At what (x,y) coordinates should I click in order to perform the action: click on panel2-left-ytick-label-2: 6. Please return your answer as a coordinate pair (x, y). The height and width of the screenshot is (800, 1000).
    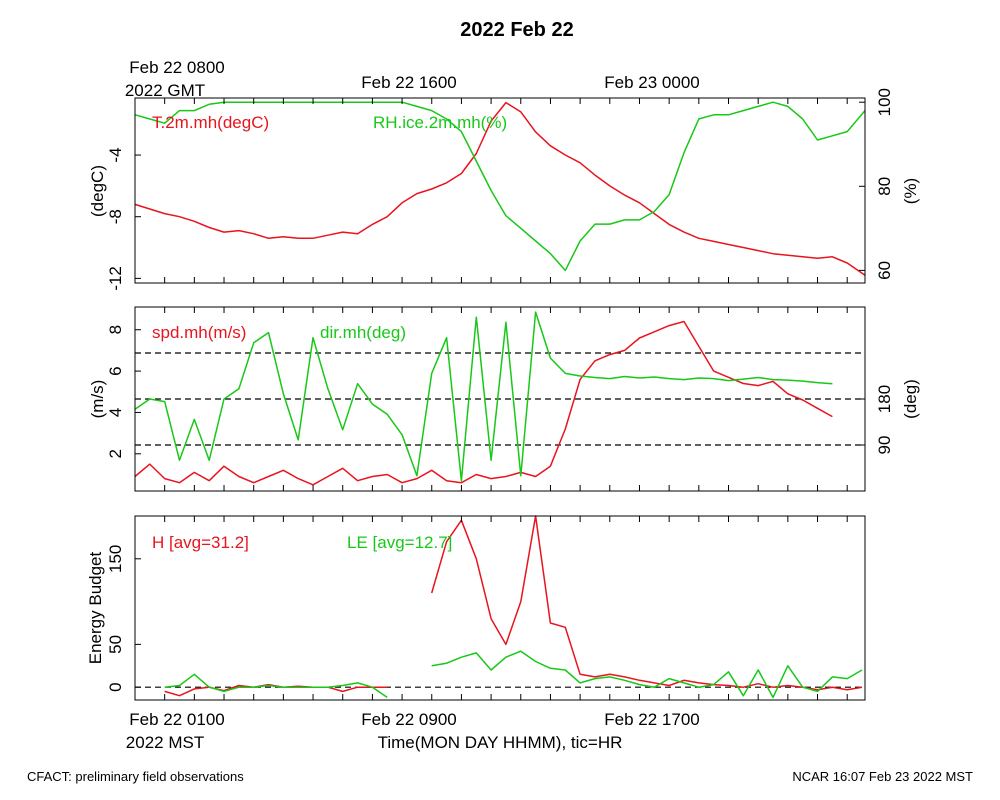
    Looking at the image, I should click on (115, 370).